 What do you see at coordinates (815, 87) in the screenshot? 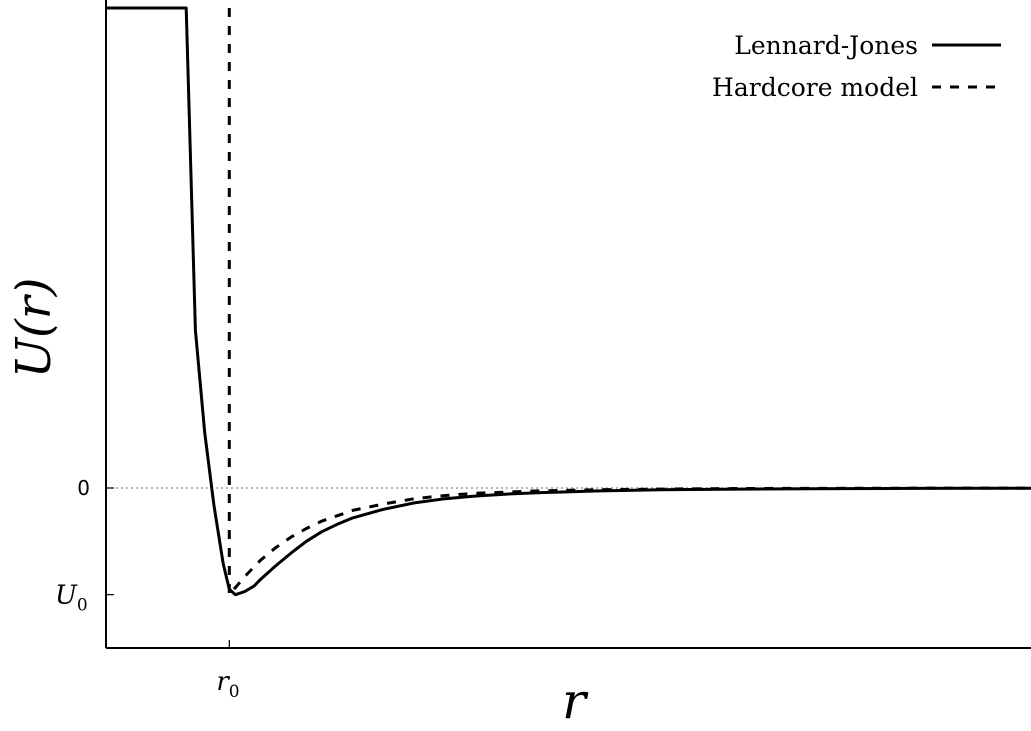
I see `legend-label-hardcore-model: Hardcore model` at bounding box center [815, 87].